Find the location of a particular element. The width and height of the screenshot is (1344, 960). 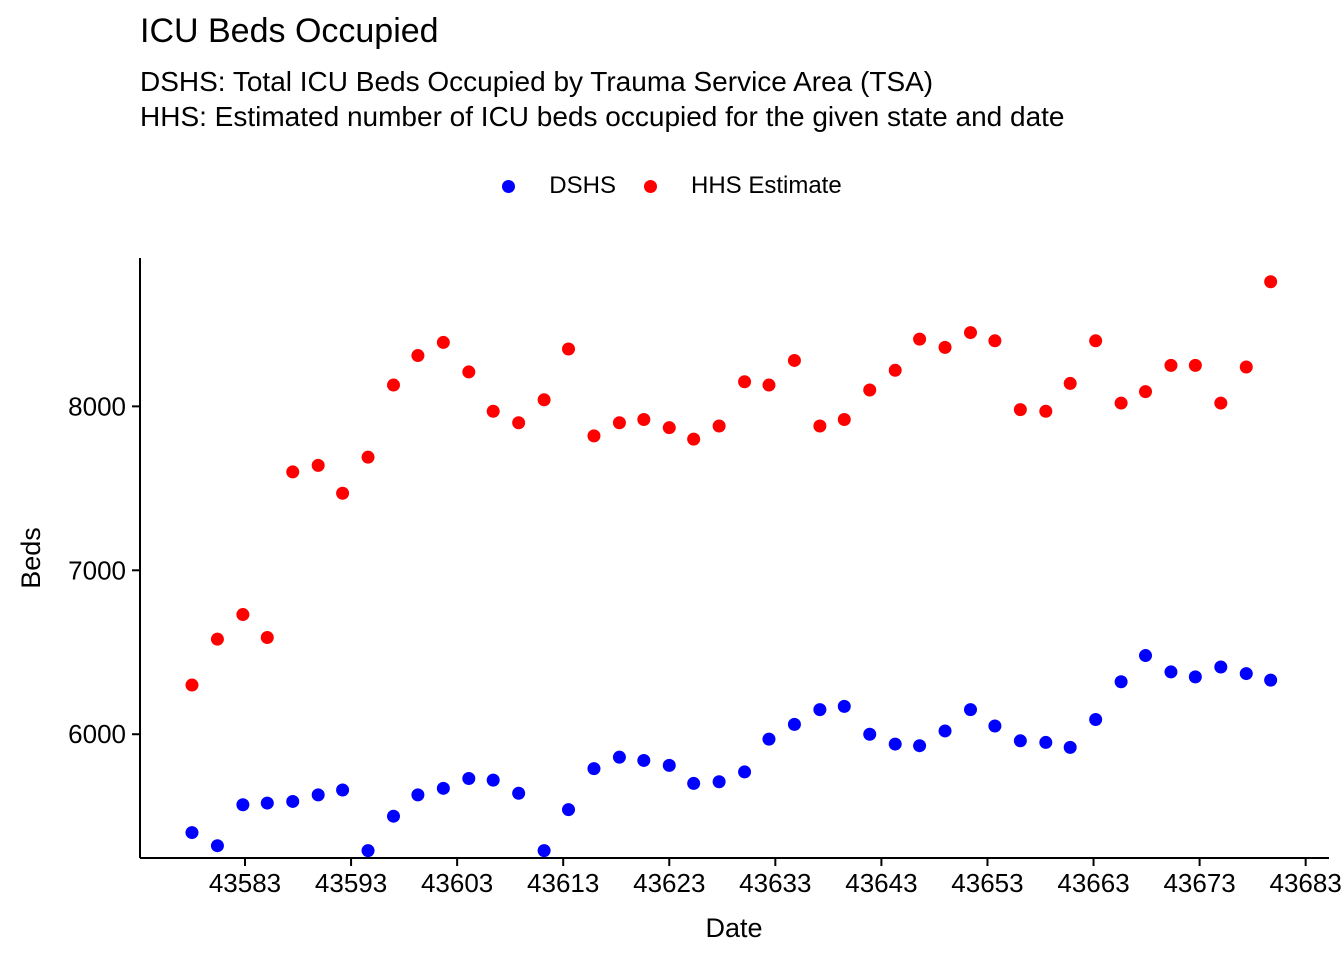

legend-label-dshs: DSHS is located at coordinates (582, 185).